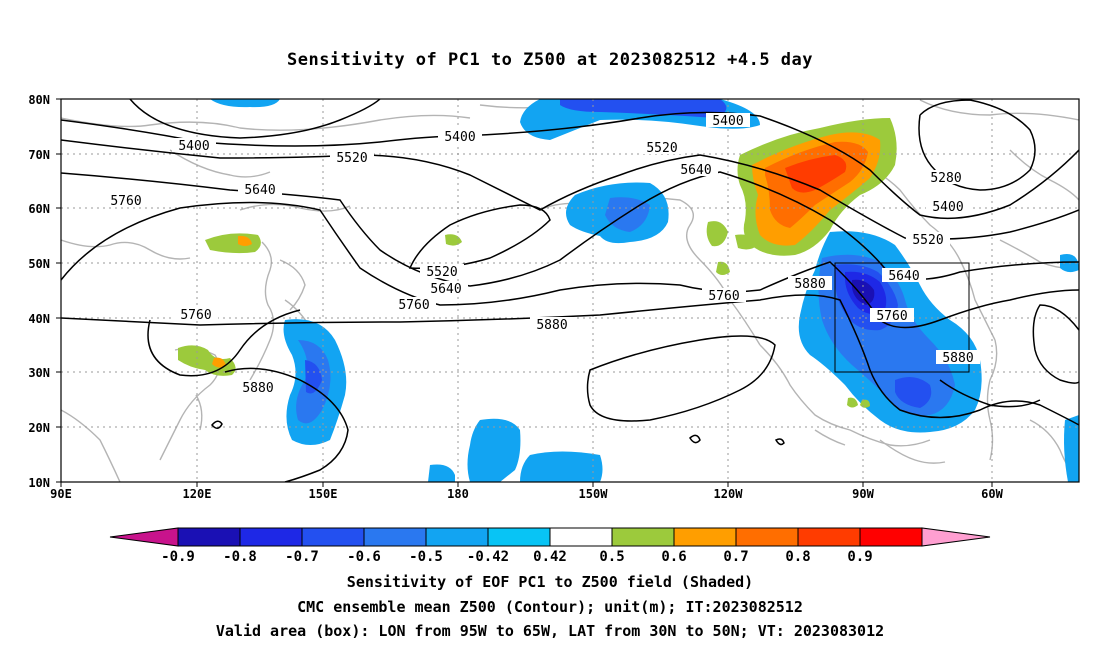  I want to click on lon-tick-label: 150E, so click(323, 494).